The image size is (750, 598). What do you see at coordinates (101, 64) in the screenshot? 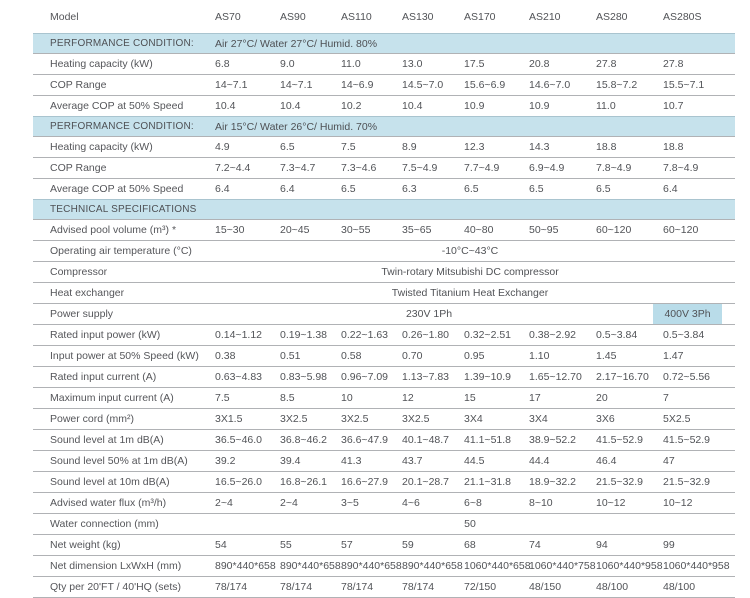
I see `row-label: Heating capacity (kW)` at bounding box center [101, 64].